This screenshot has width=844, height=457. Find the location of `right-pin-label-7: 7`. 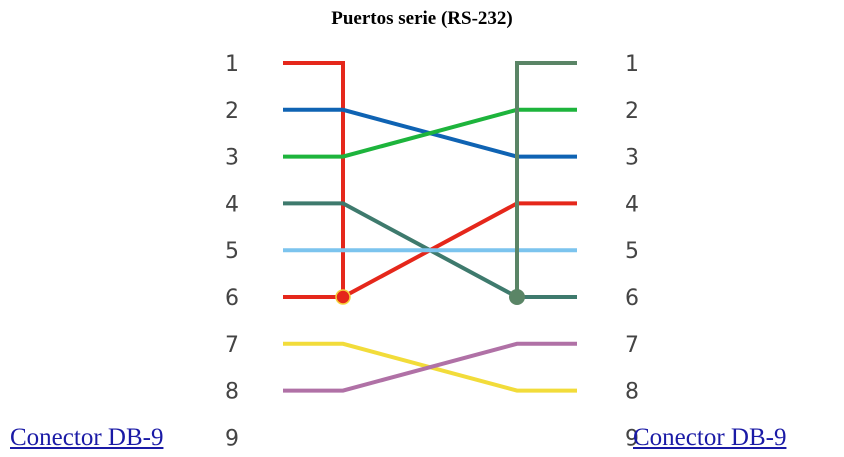

right-pin-label-7: 7 is located at coordinates (632, 345).